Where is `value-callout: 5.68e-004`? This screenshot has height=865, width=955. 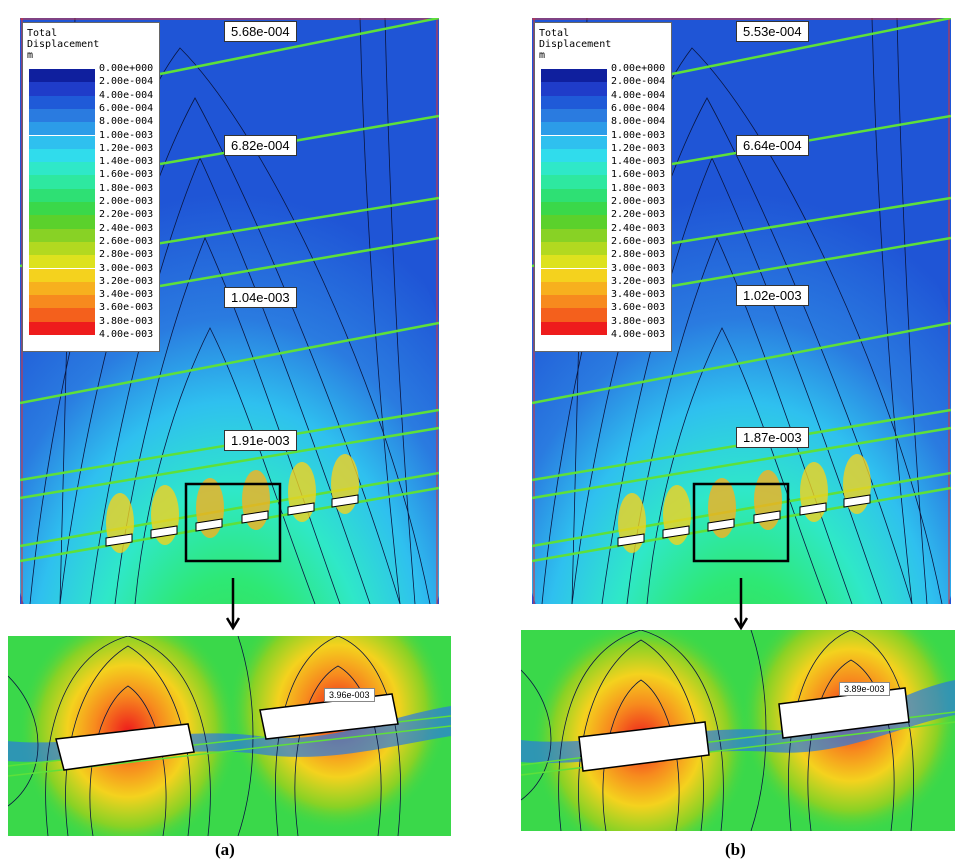 value-callout: 5.68e-004 is located at coordinates (260, 31).